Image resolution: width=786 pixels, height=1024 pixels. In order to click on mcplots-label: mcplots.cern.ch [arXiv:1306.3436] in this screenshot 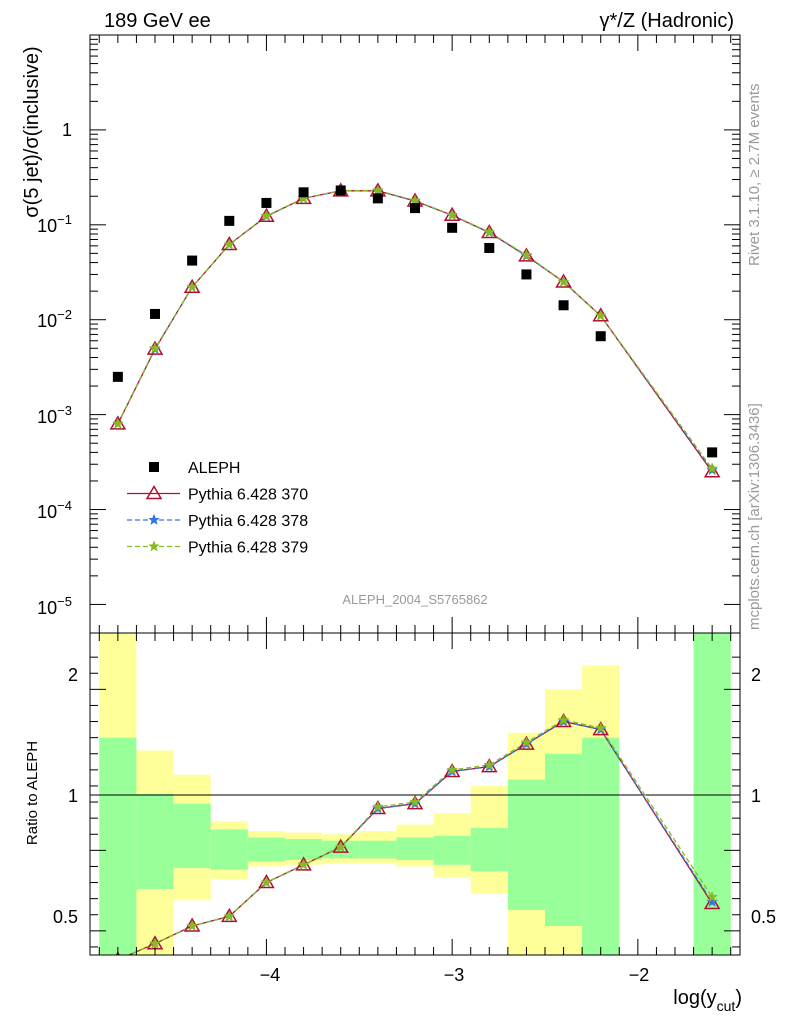, I will do `click(754, 516)`.